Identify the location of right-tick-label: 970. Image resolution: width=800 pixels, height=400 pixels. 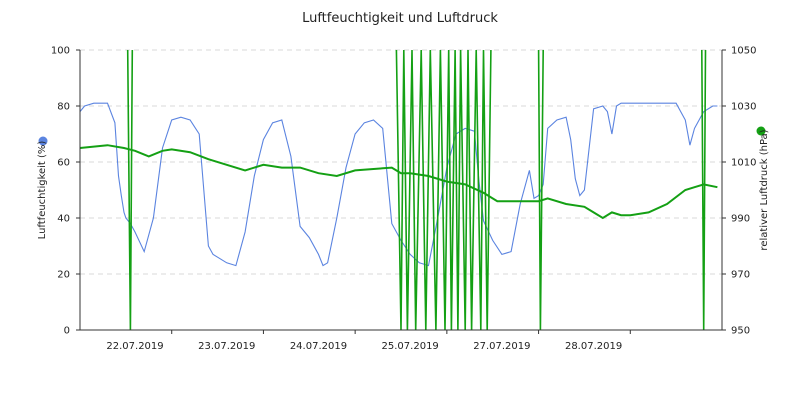
(740, 275).